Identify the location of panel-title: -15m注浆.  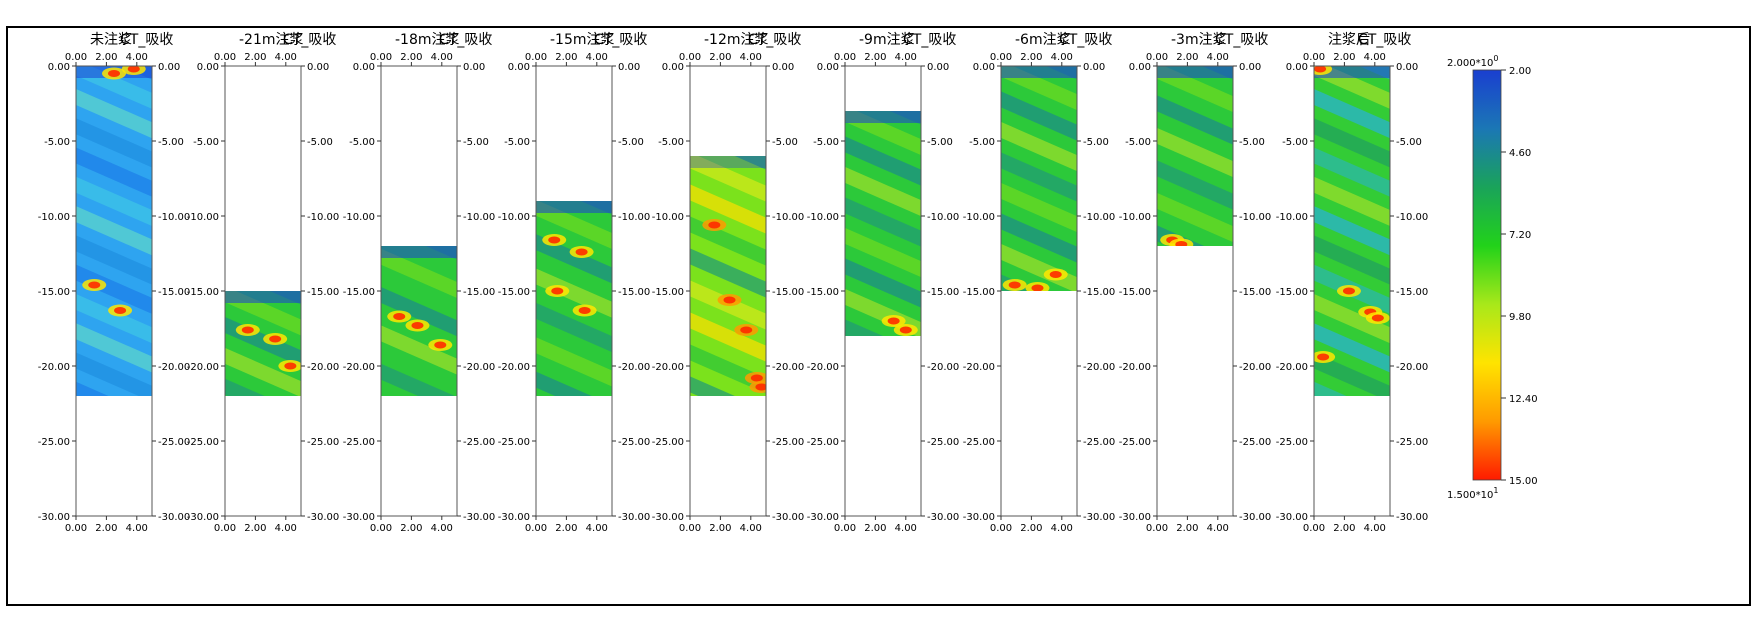
(582, 40).